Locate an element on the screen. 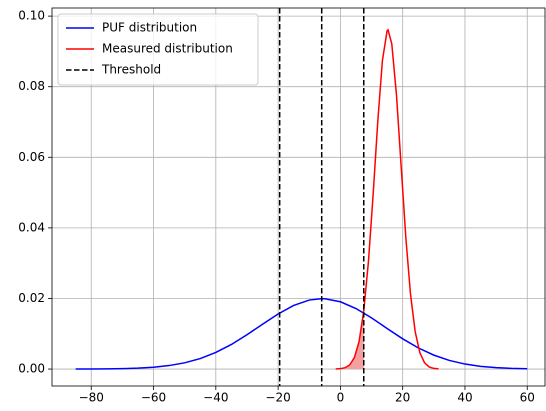 The height and width of the screenshot is (411, 546). x-tick-label: −40 is located at coordinates (215, 398).